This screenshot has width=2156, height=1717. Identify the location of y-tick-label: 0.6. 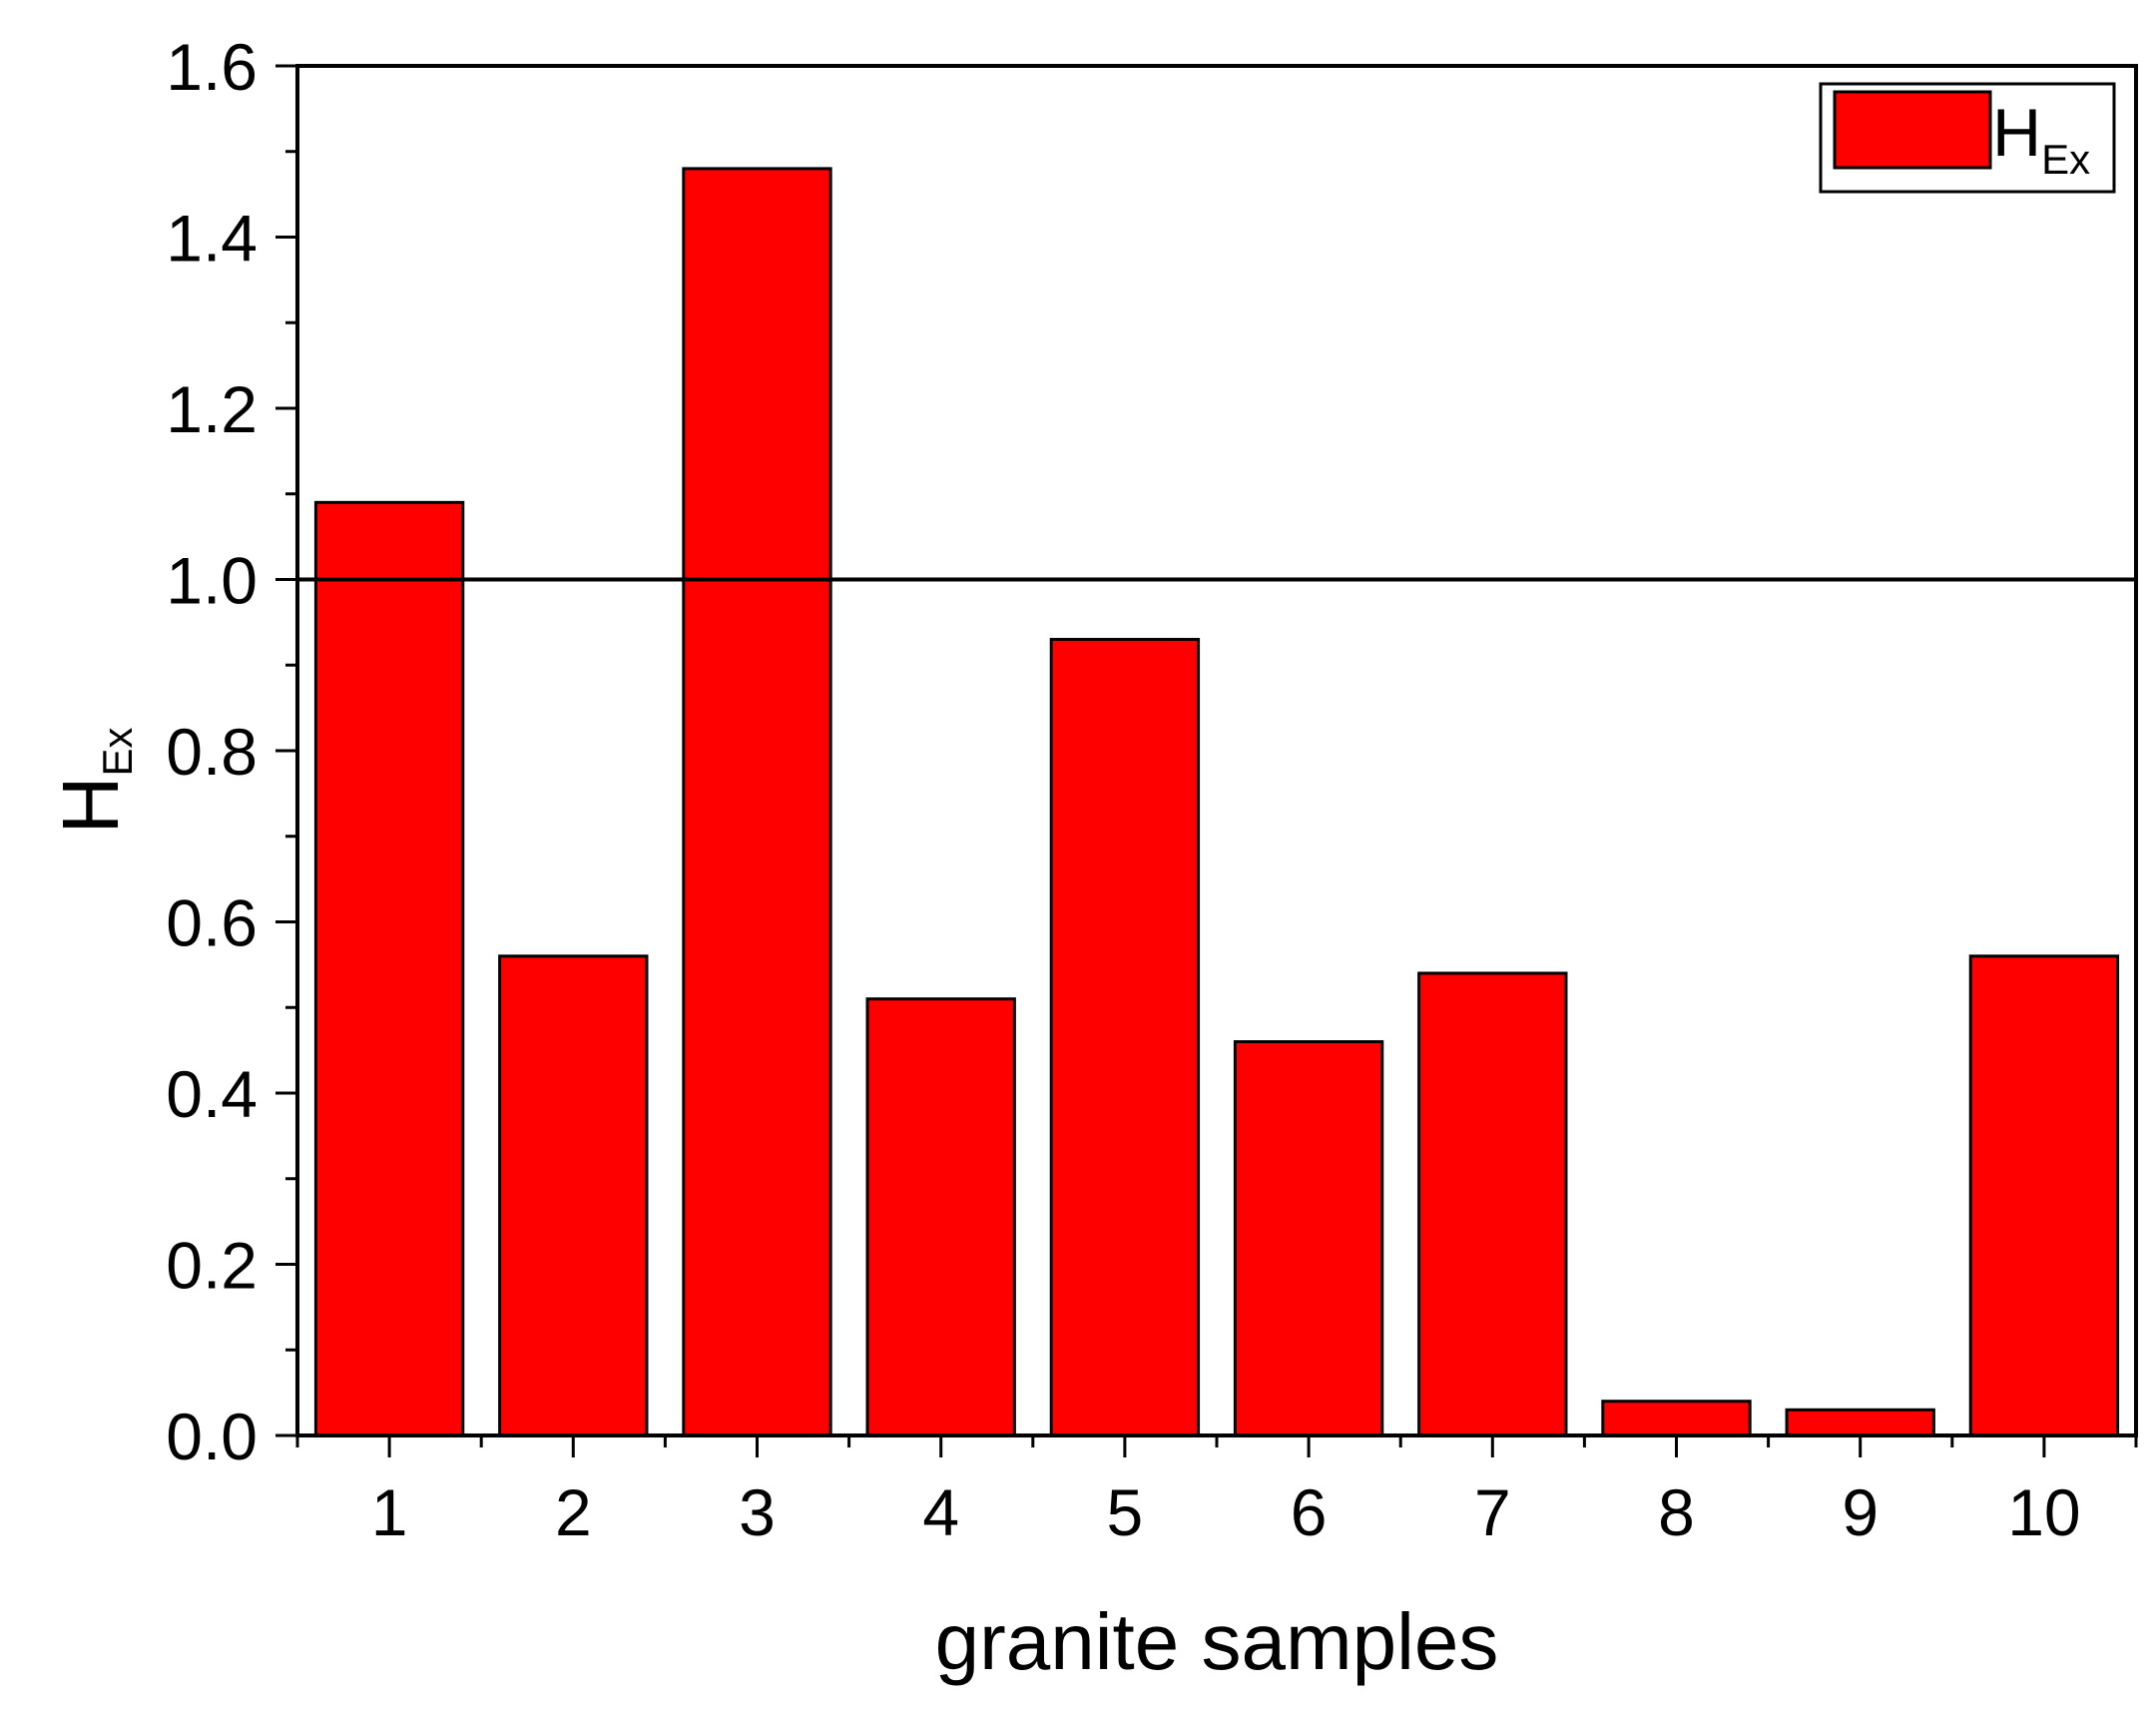
(212, 923).